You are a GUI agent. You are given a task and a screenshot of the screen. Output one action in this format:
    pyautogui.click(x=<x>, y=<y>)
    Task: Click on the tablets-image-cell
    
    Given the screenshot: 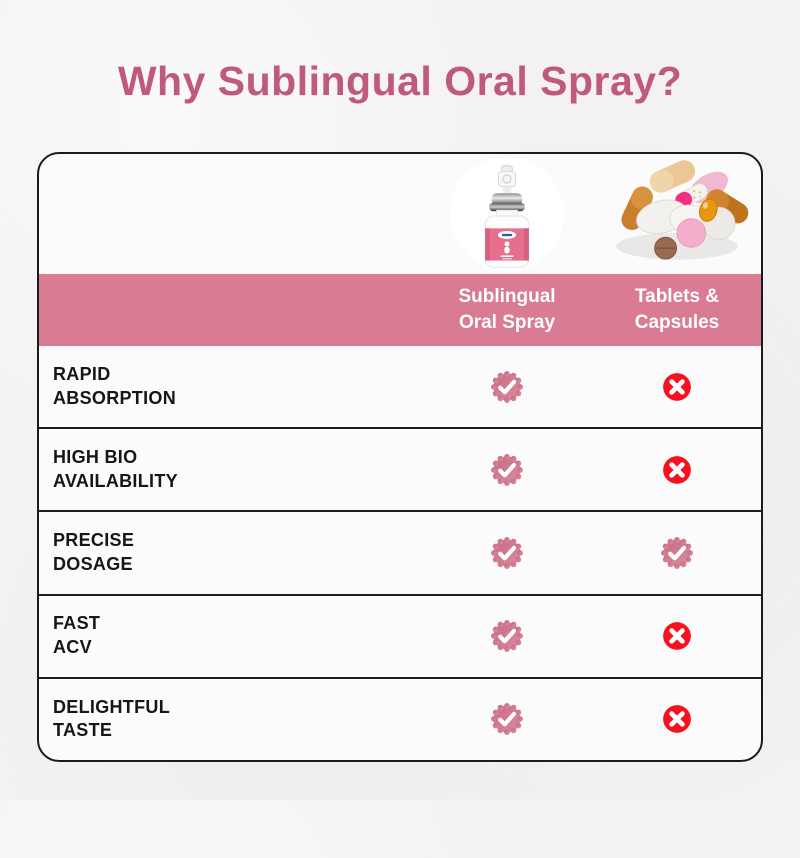 What is the action you would take?
    pyautogui.click(x=677, y=214)
    